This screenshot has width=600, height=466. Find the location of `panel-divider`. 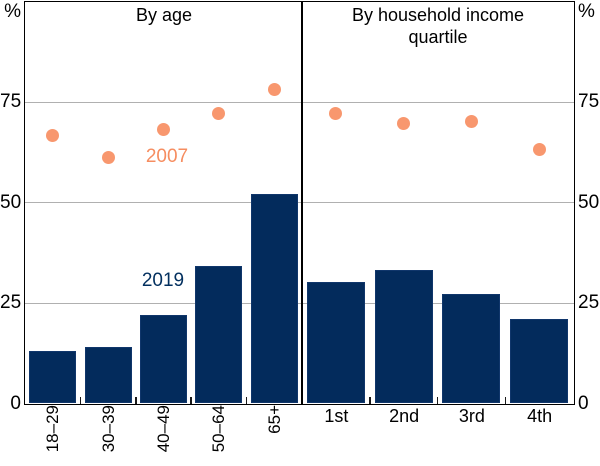

panel-divider is located at coordinates (302, 203).